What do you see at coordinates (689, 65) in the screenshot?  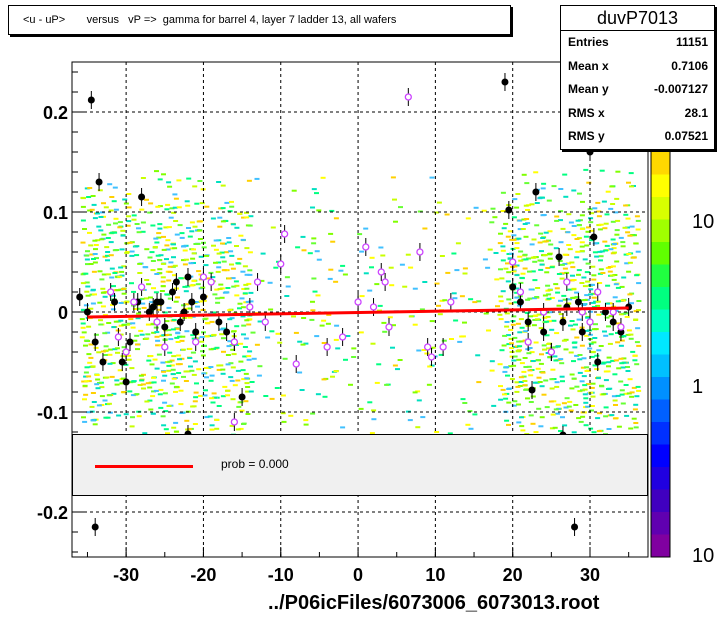 I see `stats-value: 0.7106` at bounding box center [689, 65].